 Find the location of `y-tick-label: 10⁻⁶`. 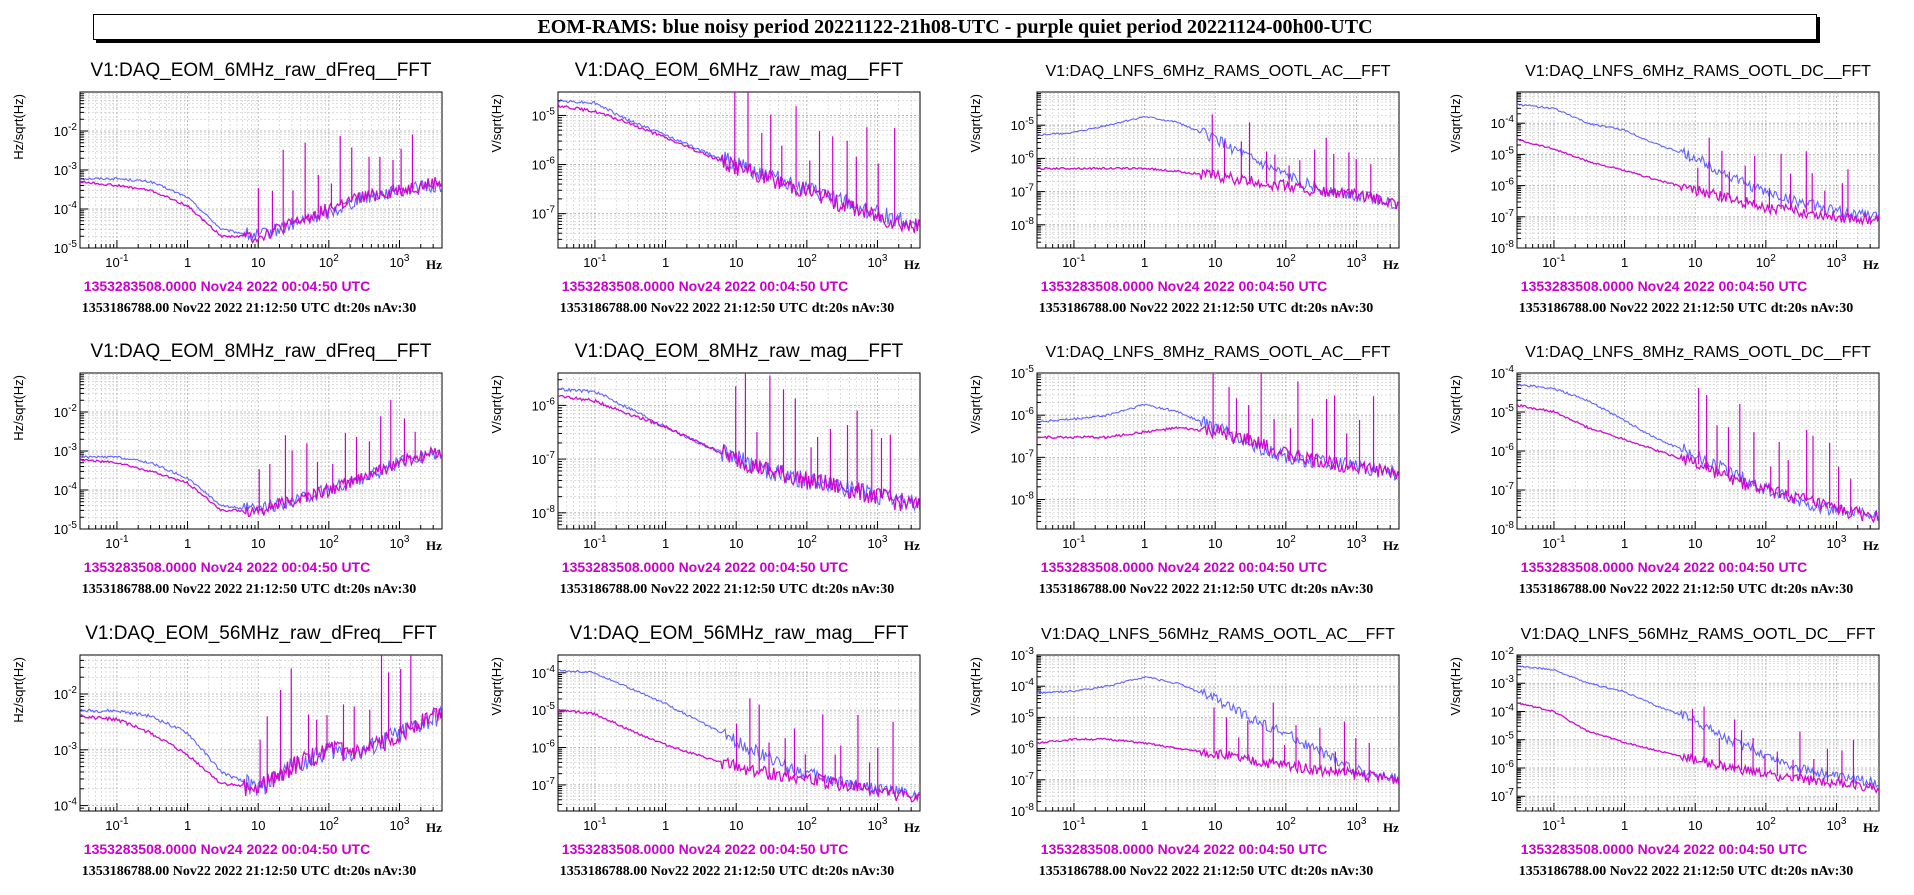

y-tick-label: 10⁻⁶ is located at coordinates (1023, 748).